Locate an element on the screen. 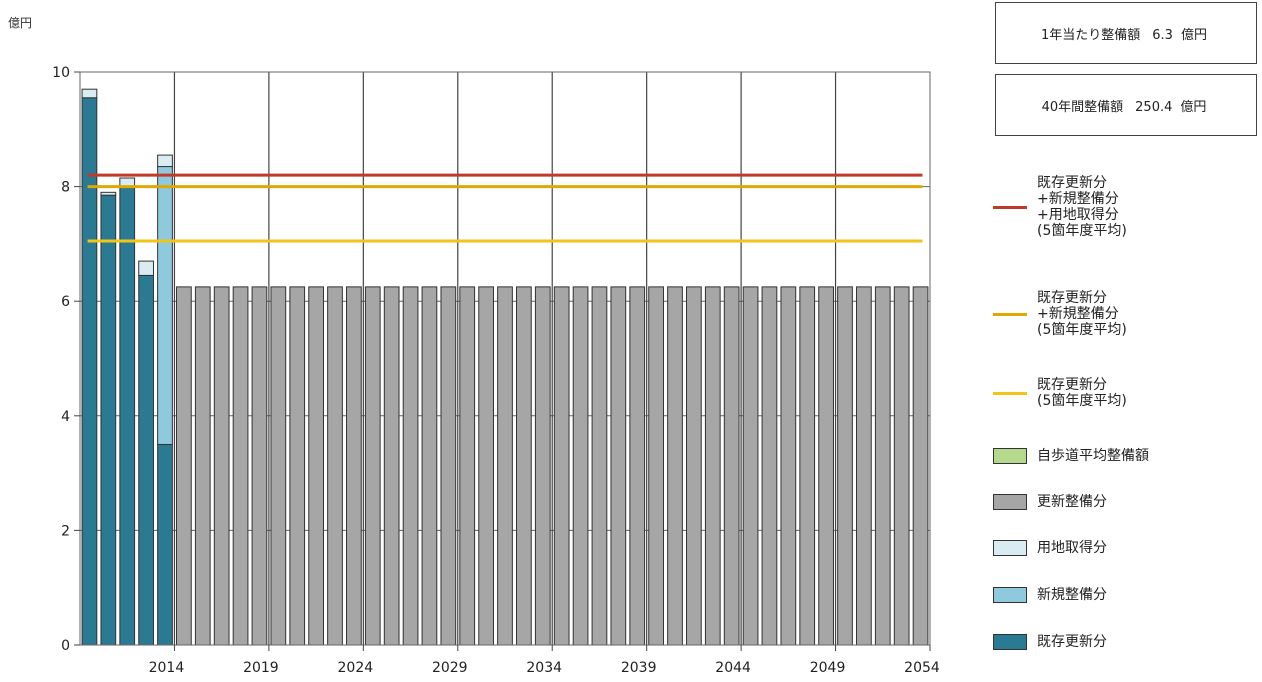 The width and height of the screenshot is (1262, 682). y-axis-unit-label: 億円 is located at coordinates (20, 23).